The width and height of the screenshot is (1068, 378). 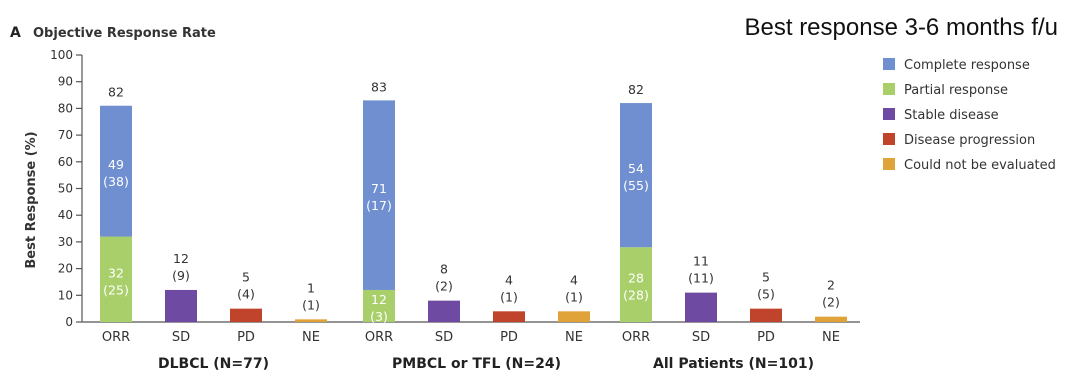 What do you see at coordinates (379, 205) in the screenshot?
I see `segment-count-label: (17)` at bounding box center [379, 205].